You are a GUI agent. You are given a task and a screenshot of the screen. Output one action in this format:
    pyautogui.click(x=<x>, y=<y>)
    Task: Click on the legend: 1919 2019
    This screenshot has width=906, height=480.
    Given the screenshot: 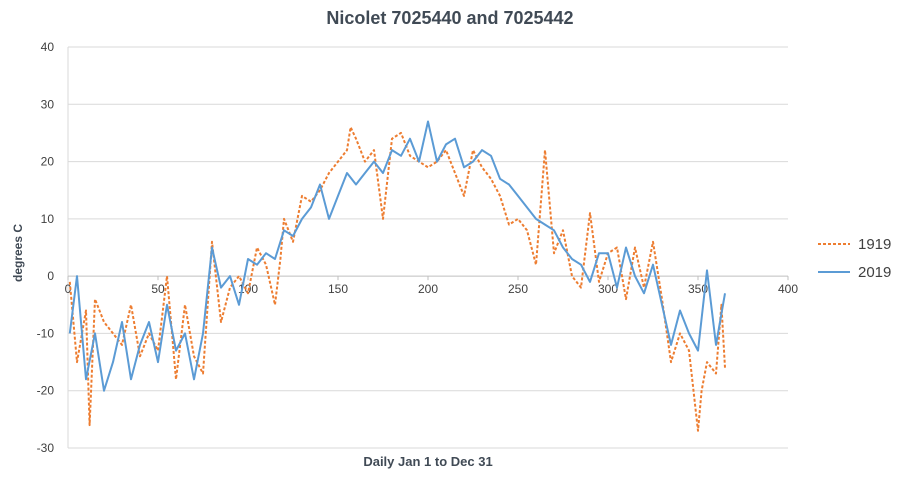 What is the action you would take?
    pyautogui.click(x=854, y=258)
    